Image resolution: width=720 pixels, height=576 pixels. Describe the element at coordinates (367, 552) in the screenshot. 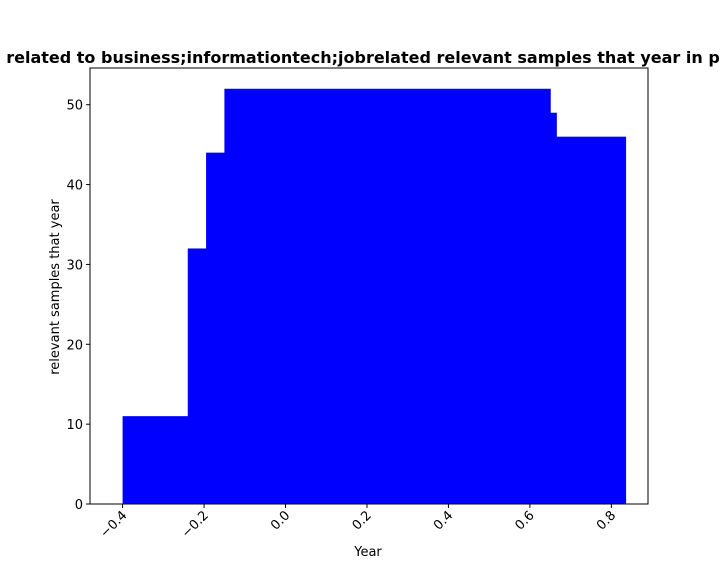

I see `x-axis-label: Year` at that location.